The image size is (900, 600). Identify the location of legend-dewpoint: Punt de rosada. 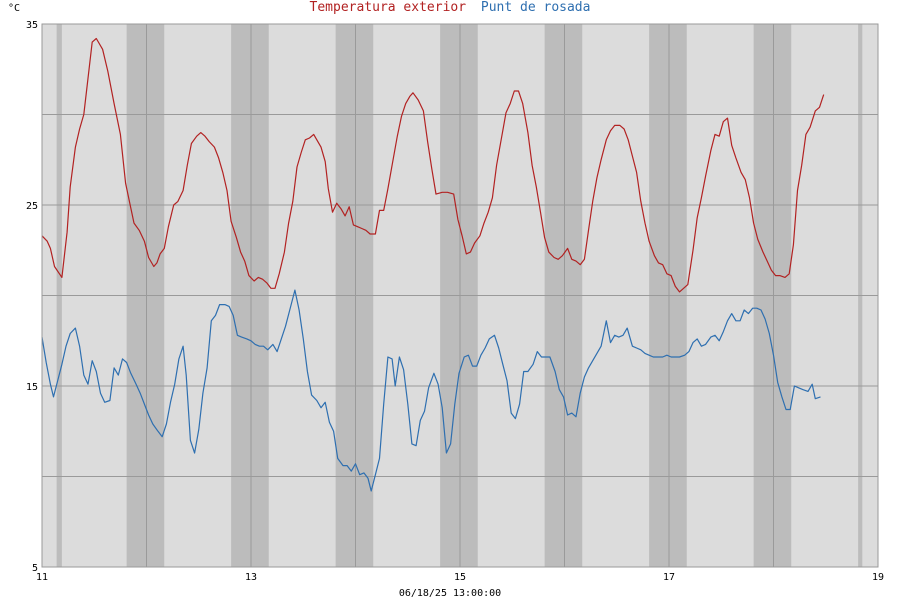
(536, 7).